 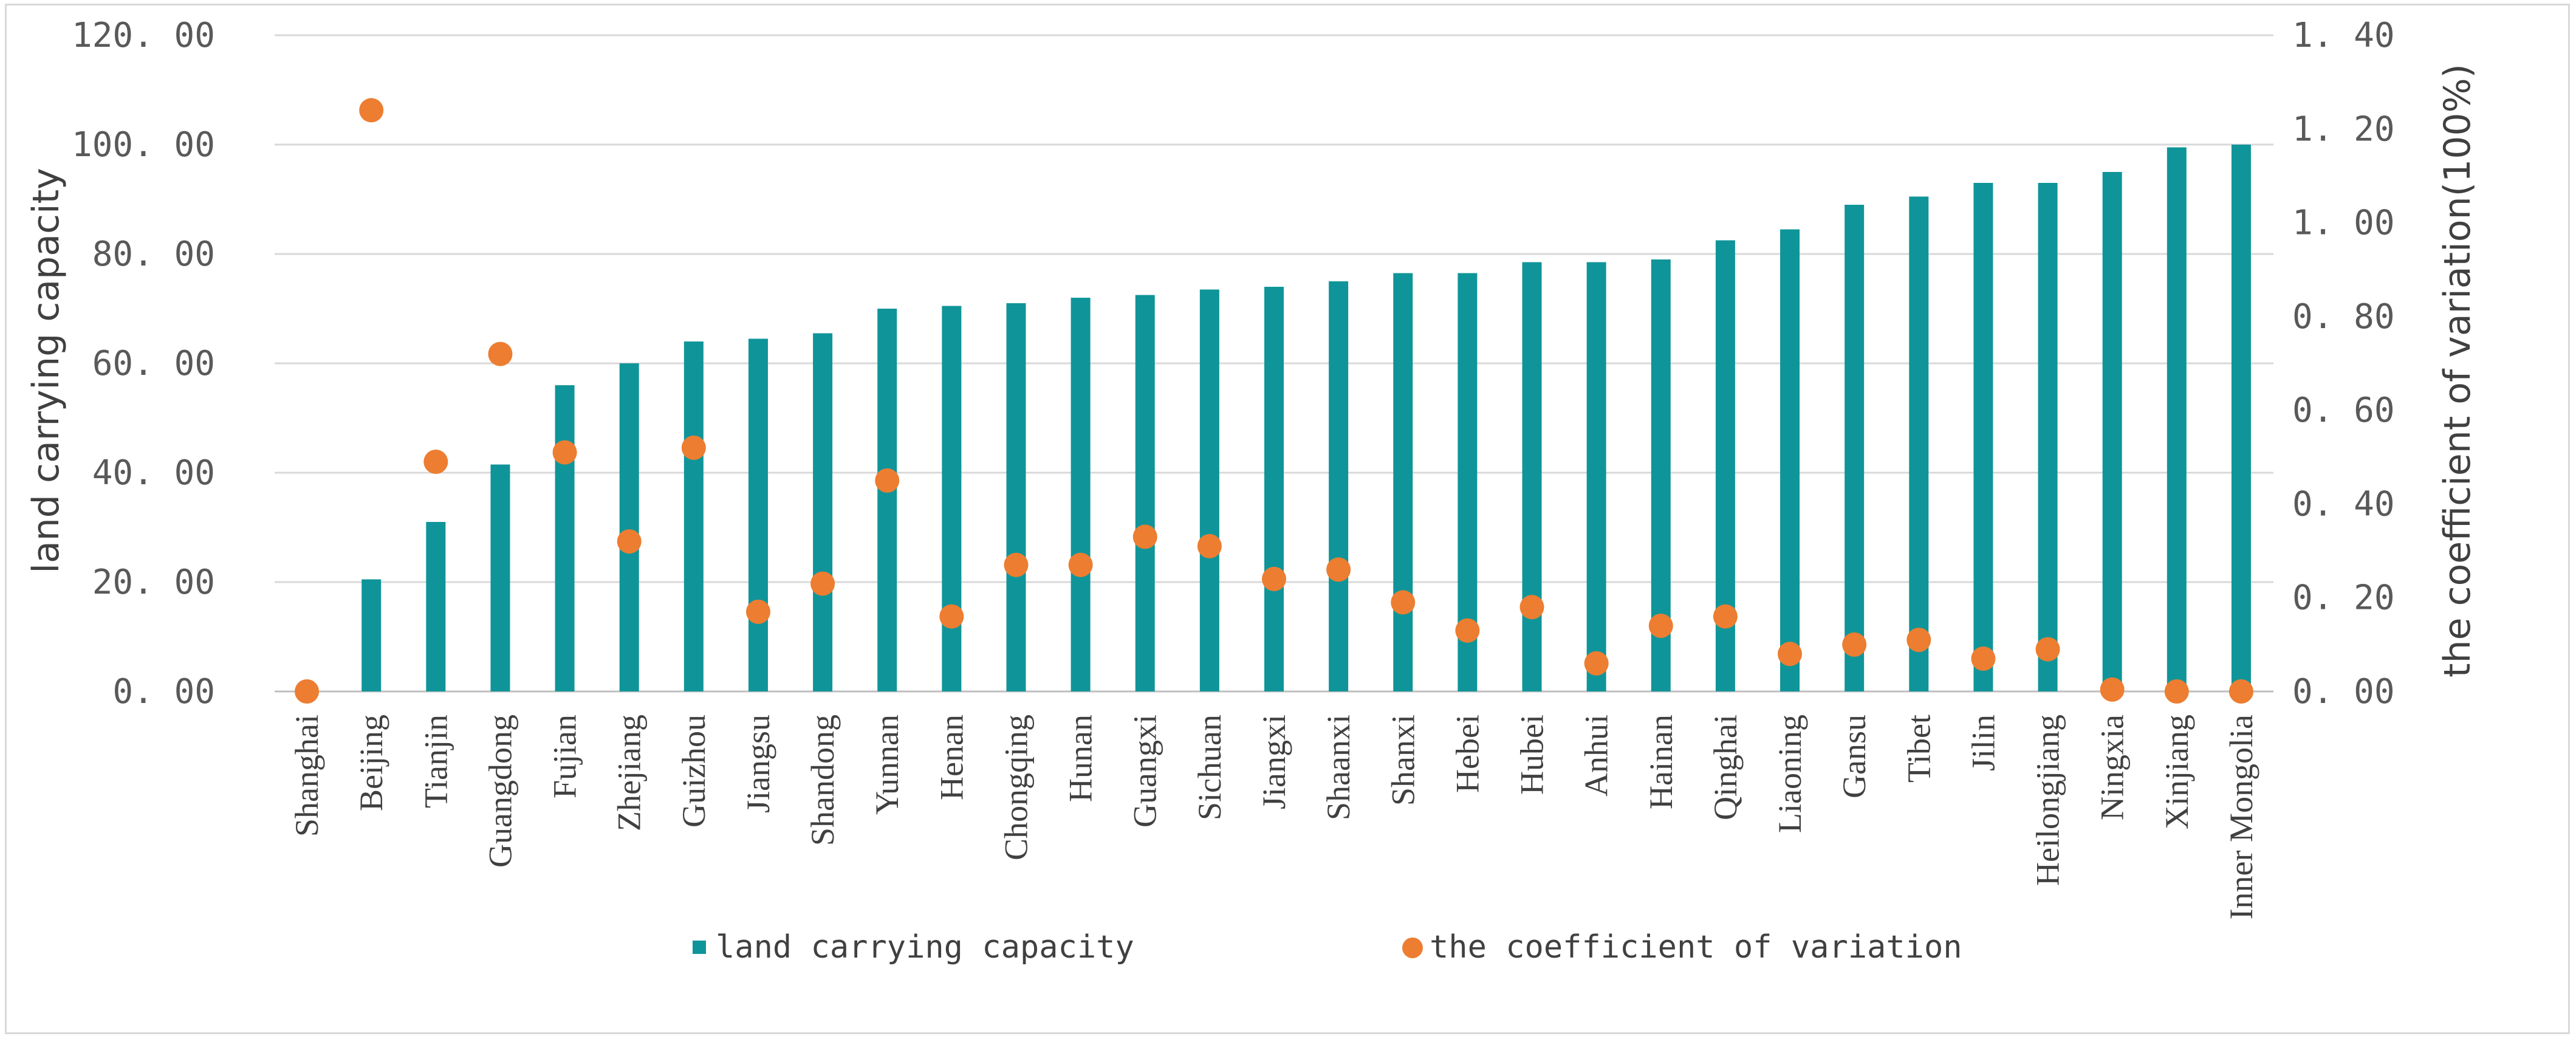 What do you see at coordinates (1696, 947) in the screenshot?
I see `legend-scatter-label: the coefficient of variation` at bounding box center [1696, 947].